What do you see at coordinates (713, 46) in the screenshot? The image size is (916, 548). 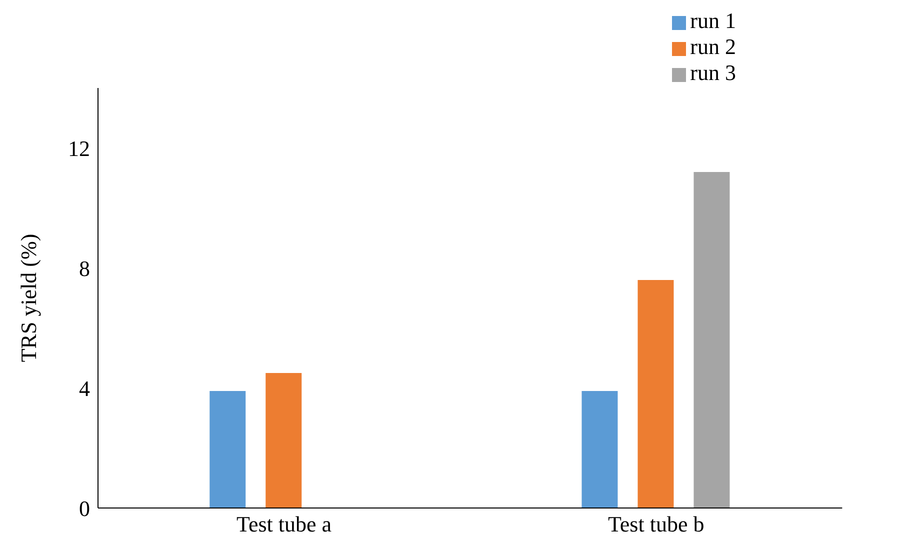 I see `legend-label: run 2` at bounding box center [713, 46].